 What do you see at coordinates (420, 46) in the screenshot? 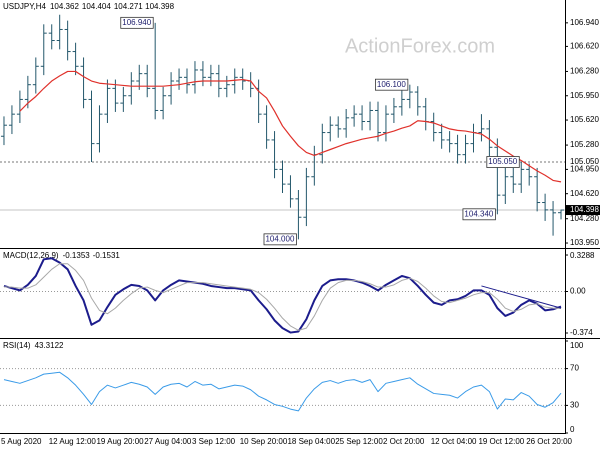
I see `watermark: ActionForex.com` at bounding box center [420, 46].